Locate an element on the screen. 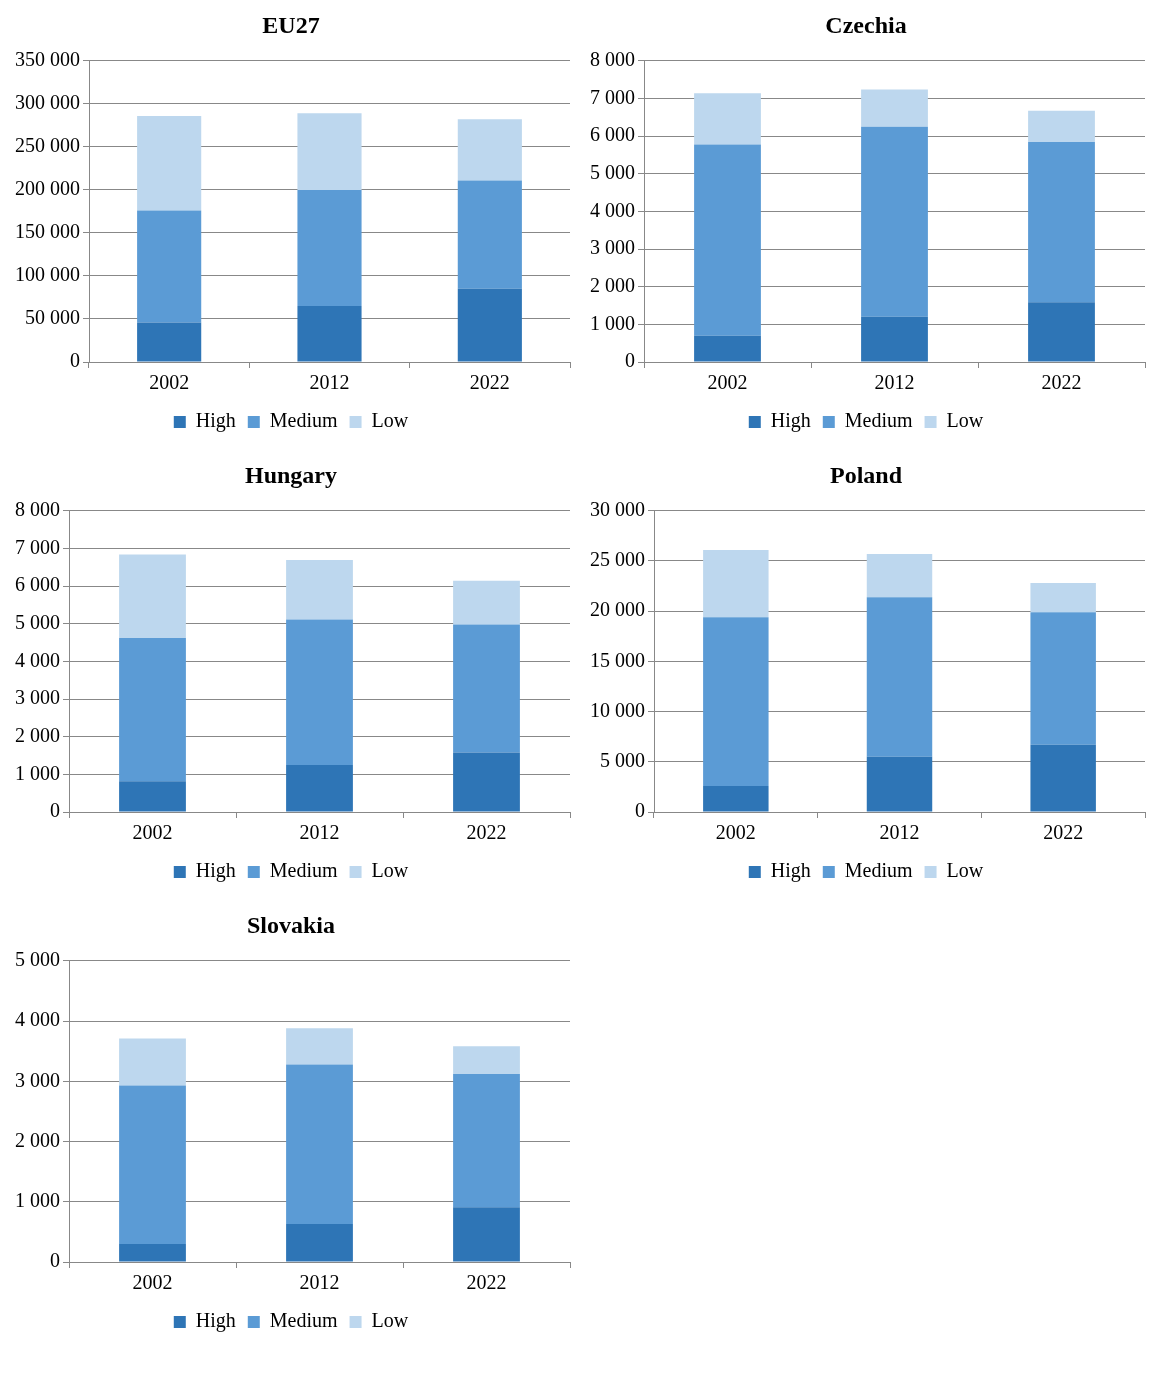  chart-title: EU27 is located at coordinates (291, 24).